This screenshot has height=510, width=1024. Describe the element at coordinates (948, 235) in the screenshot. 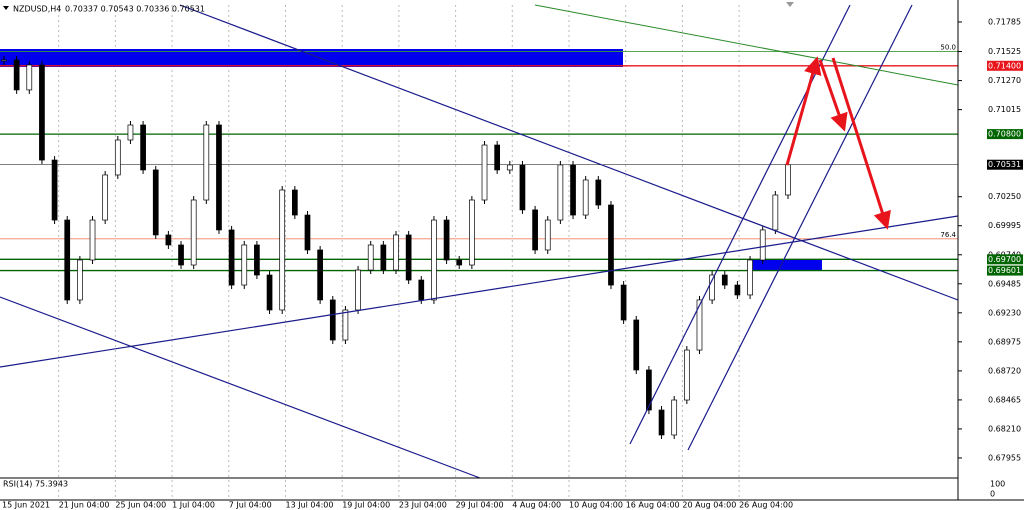

I see `fib-label: 76.4` at that location.